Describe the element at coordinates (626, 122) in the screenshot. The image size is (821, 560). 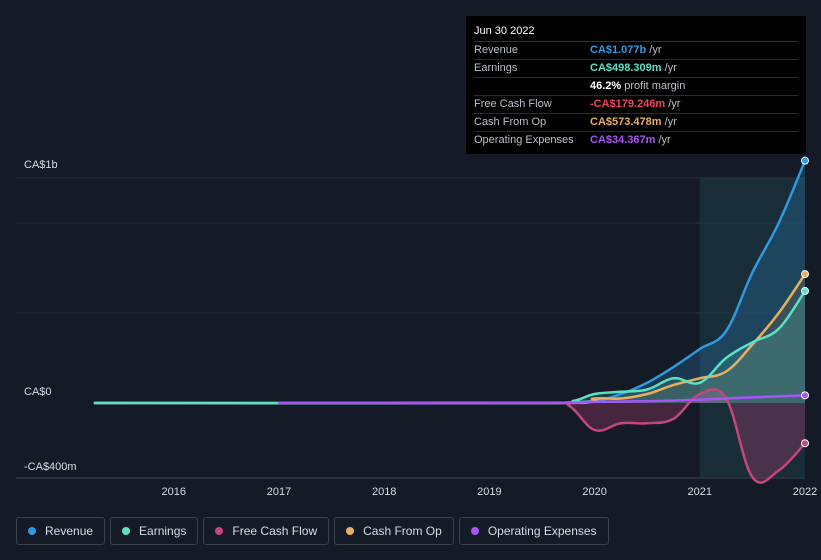
I see `tooltip-value: CA$573.478m` at that location.